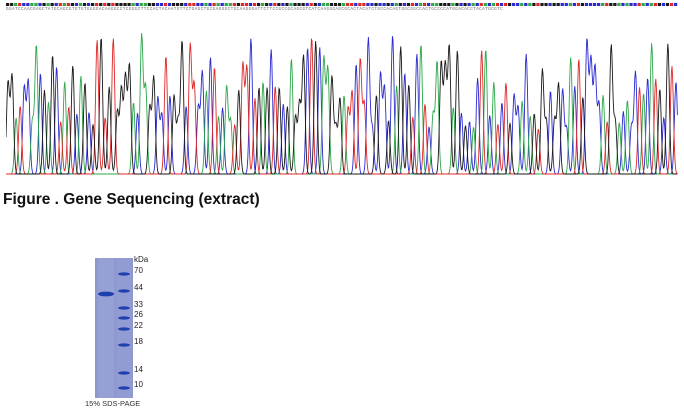 This screenshot has width=684, height=412. I want to click on base-quality-bars, so click(342, 4).